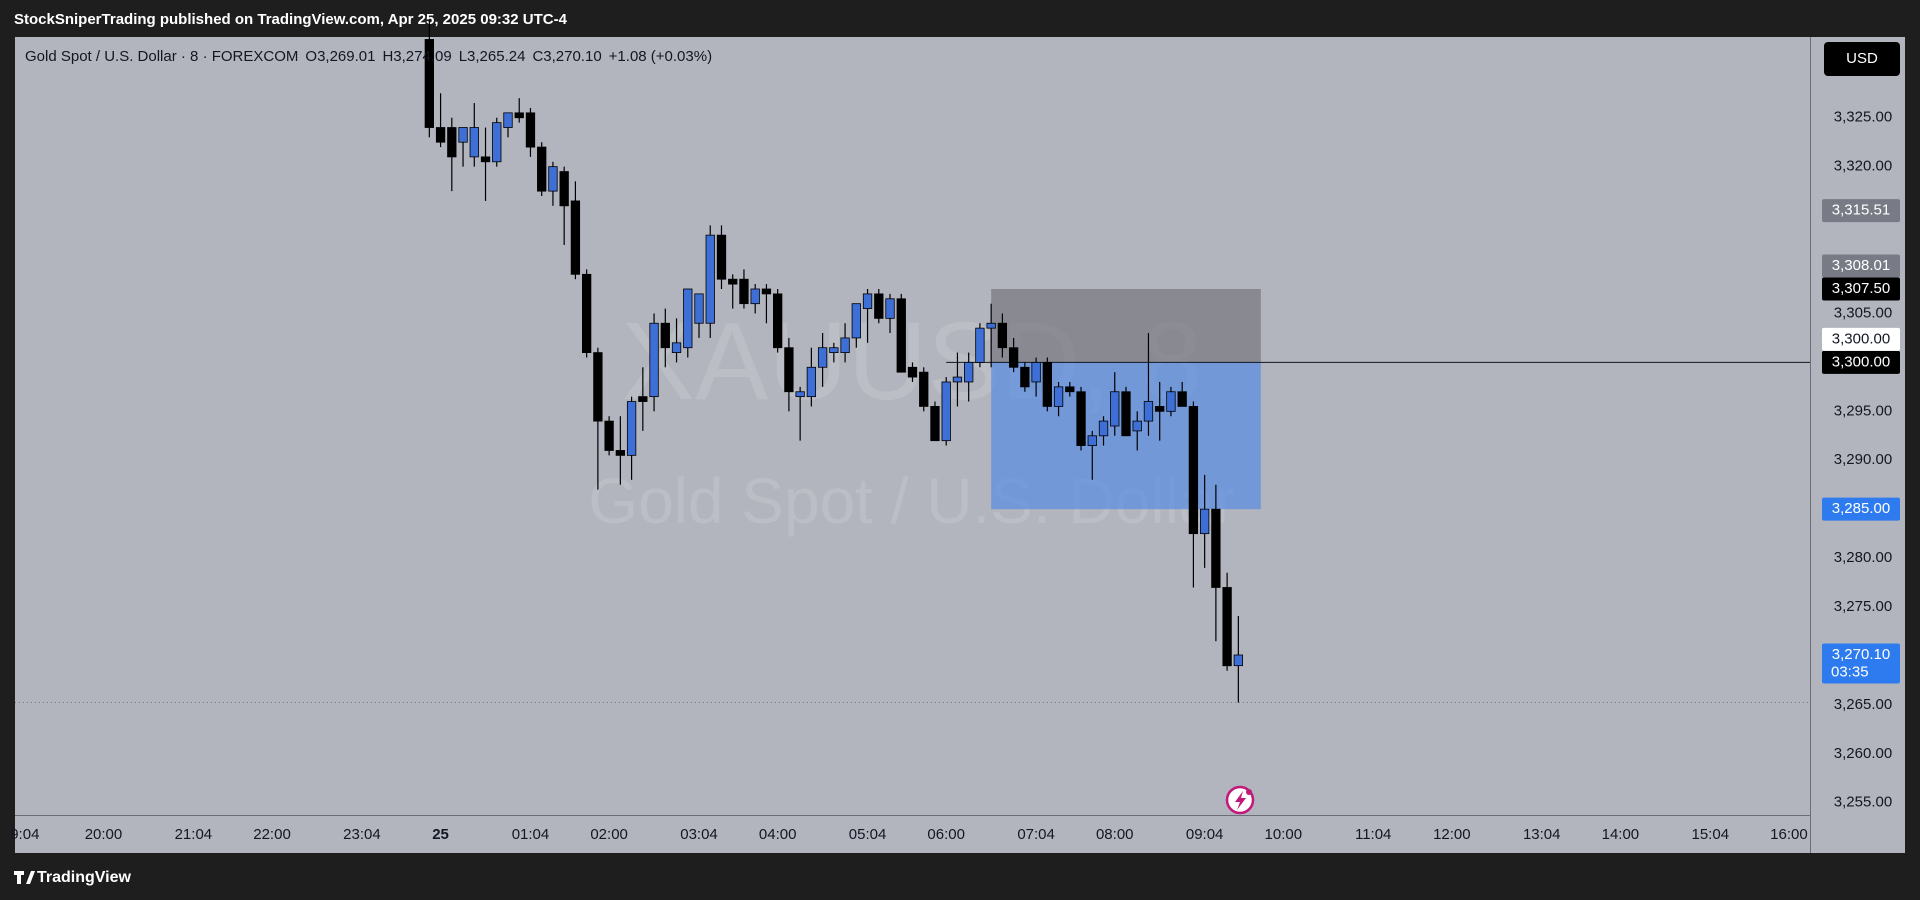 Image resolution: width=1920 pixels, height=900 pixels. What do you see at coordinates (660, 56) in the screenshot?
I see `legend-value: +1.08 (+0.03%)` at bounding box center [660, 56].